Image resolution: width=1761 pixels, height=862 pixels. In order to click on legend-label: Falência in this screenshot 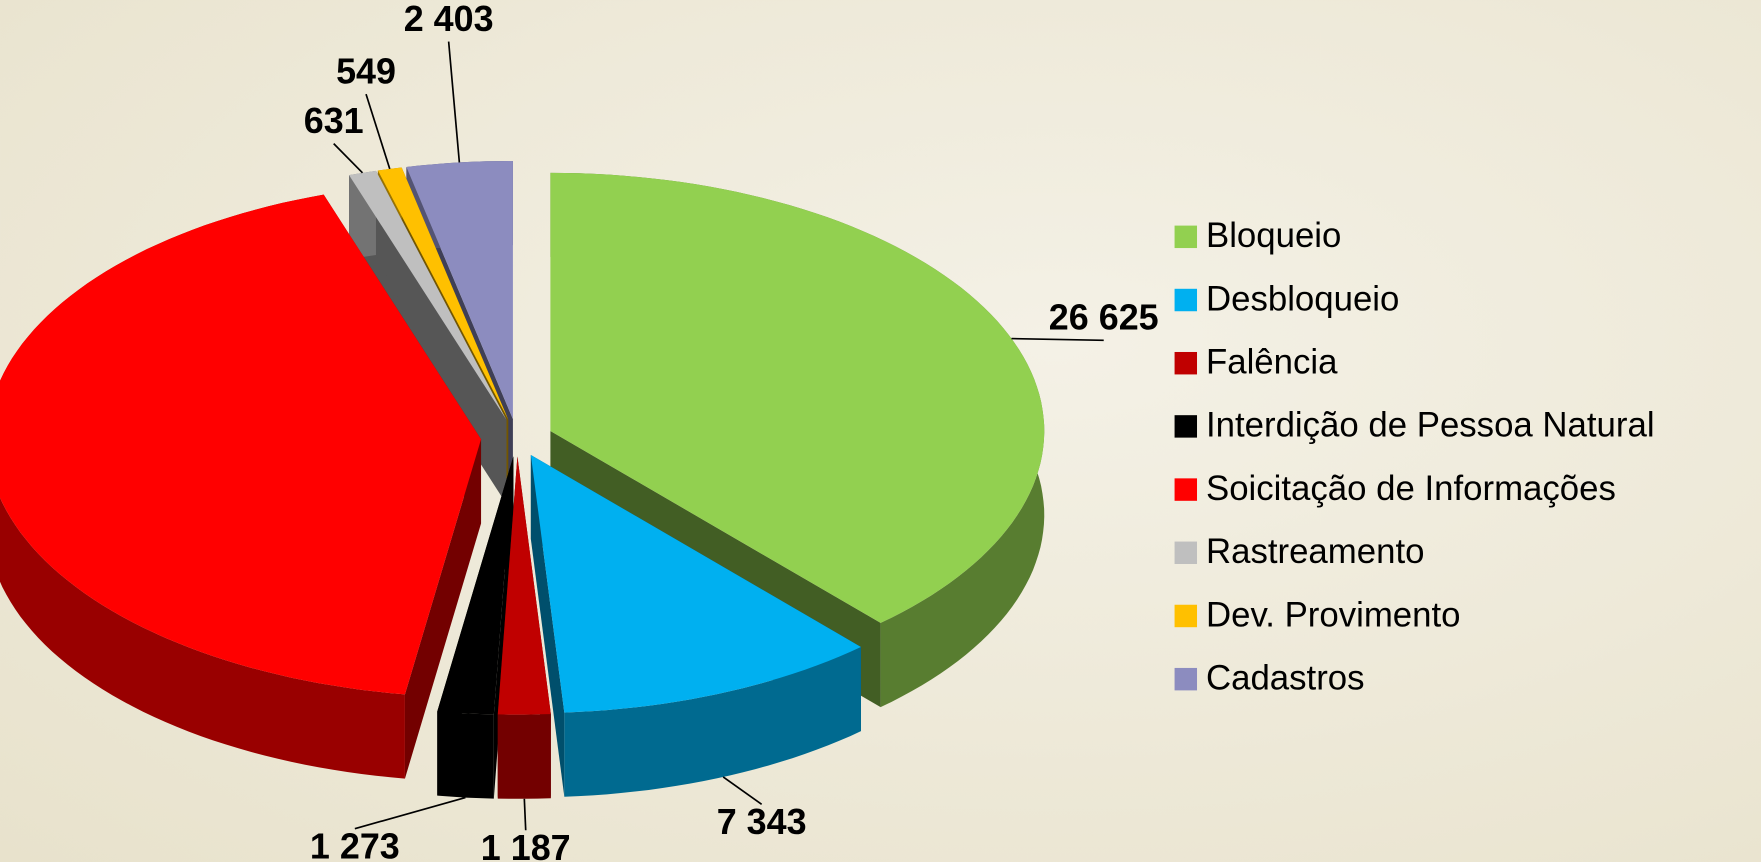, I will do `click(1272, 363)`.